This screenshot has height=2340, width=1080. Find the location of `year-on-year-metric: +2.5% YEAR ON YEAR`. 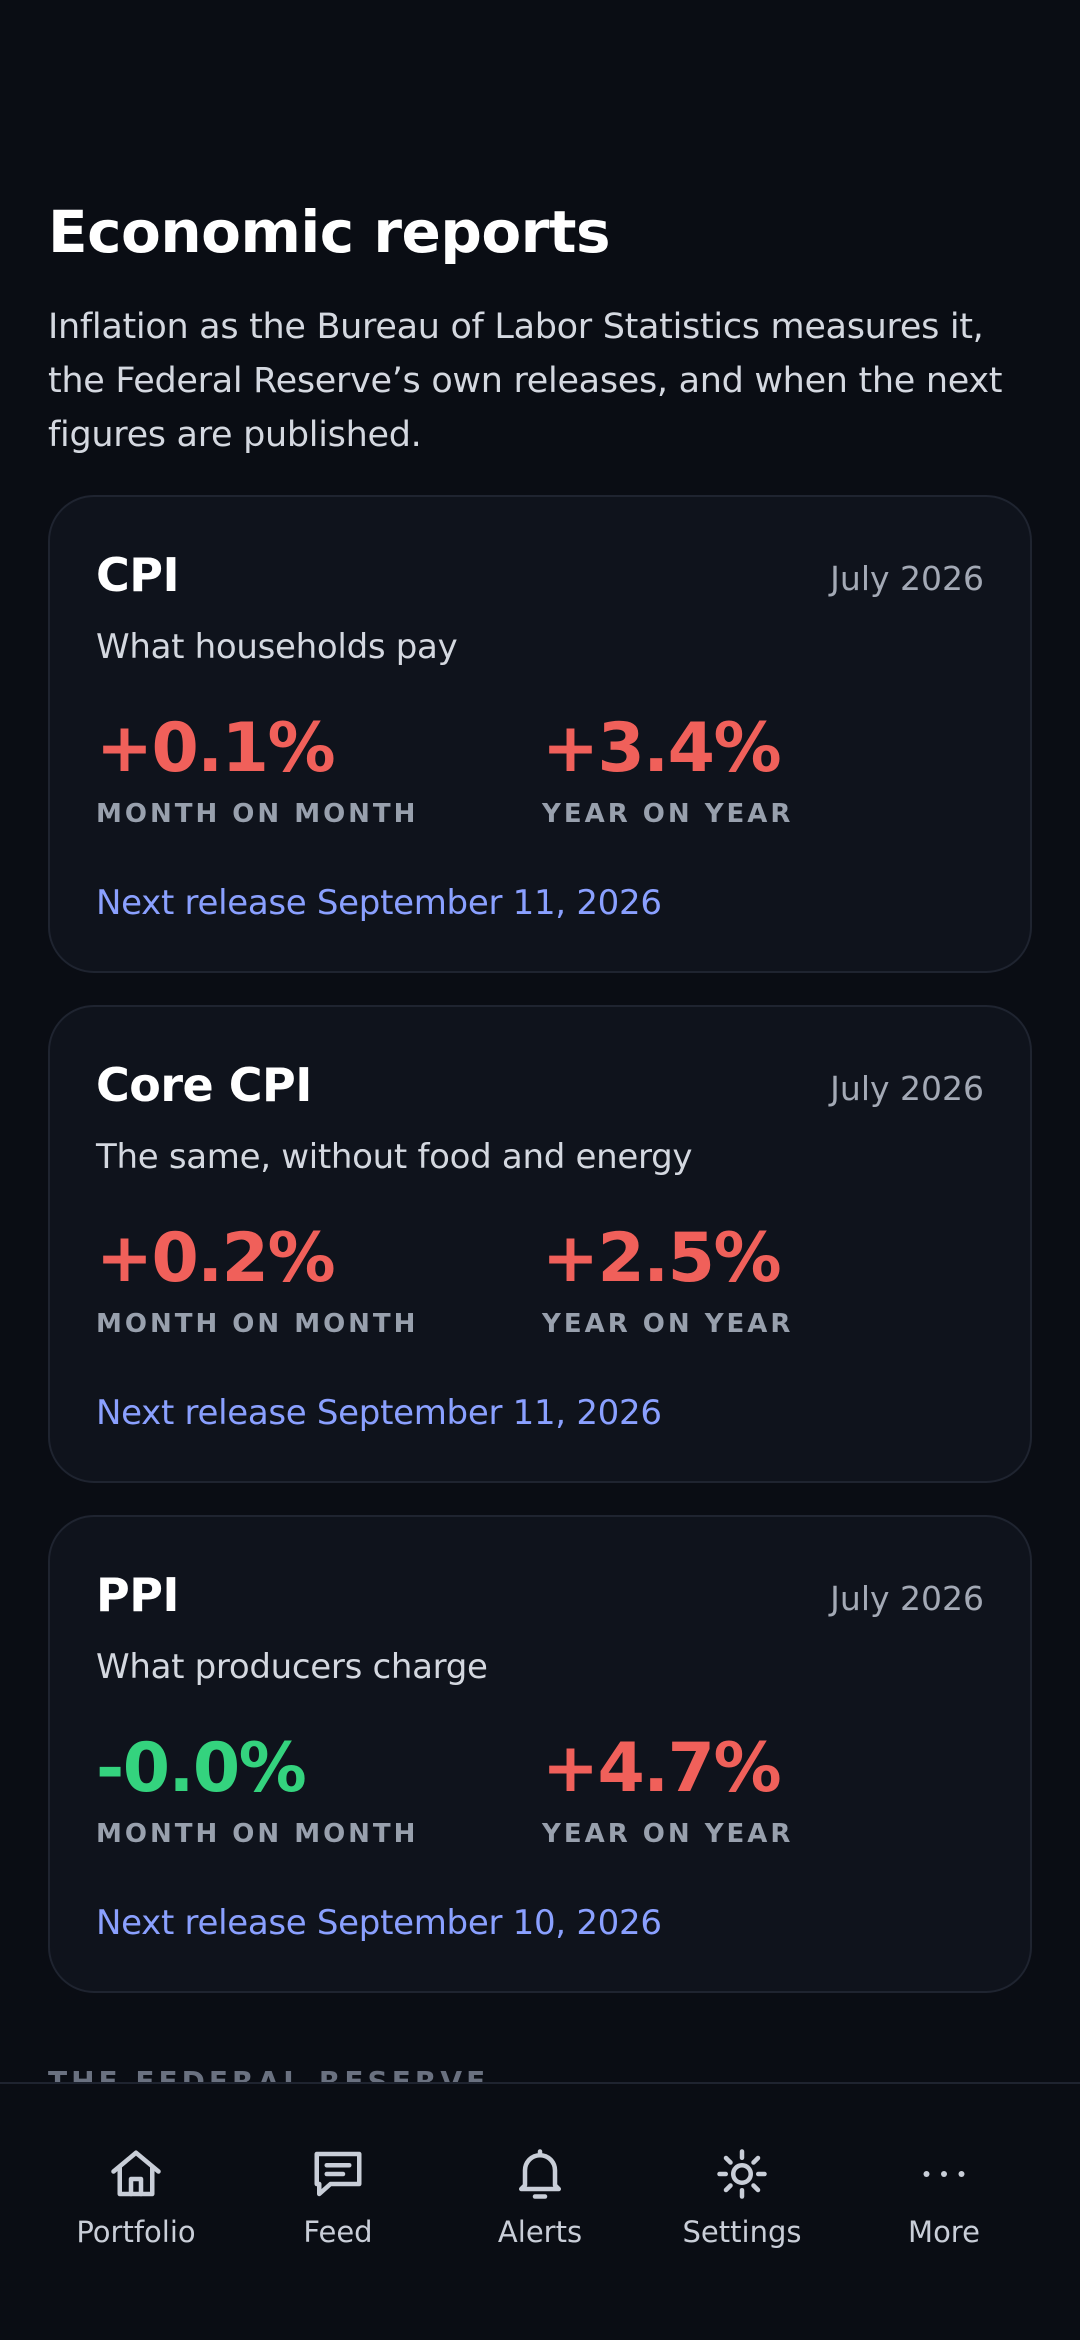

year-on-year-metric: +2.5% YEAR ON YEAR is located at coordinates (667, 1280).